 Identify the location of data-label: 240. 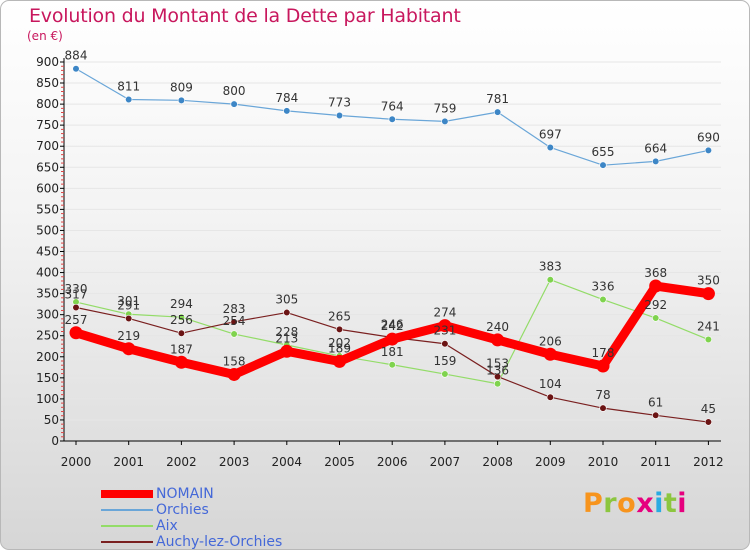
(497, 327).